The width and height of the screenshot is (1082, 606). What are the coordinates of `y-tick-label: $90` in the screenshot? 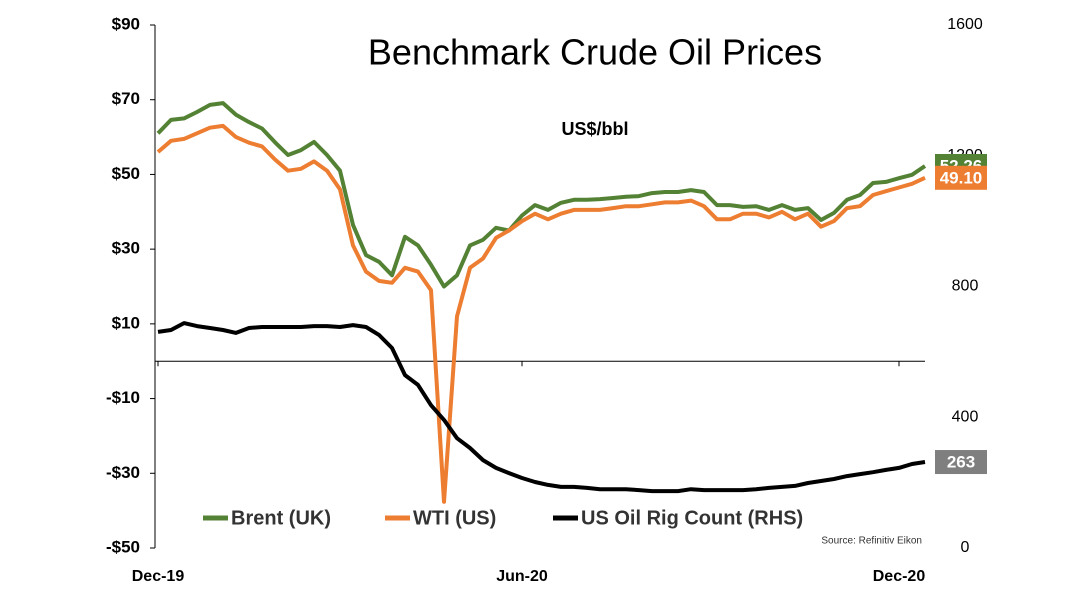 It's located at (126, 23).